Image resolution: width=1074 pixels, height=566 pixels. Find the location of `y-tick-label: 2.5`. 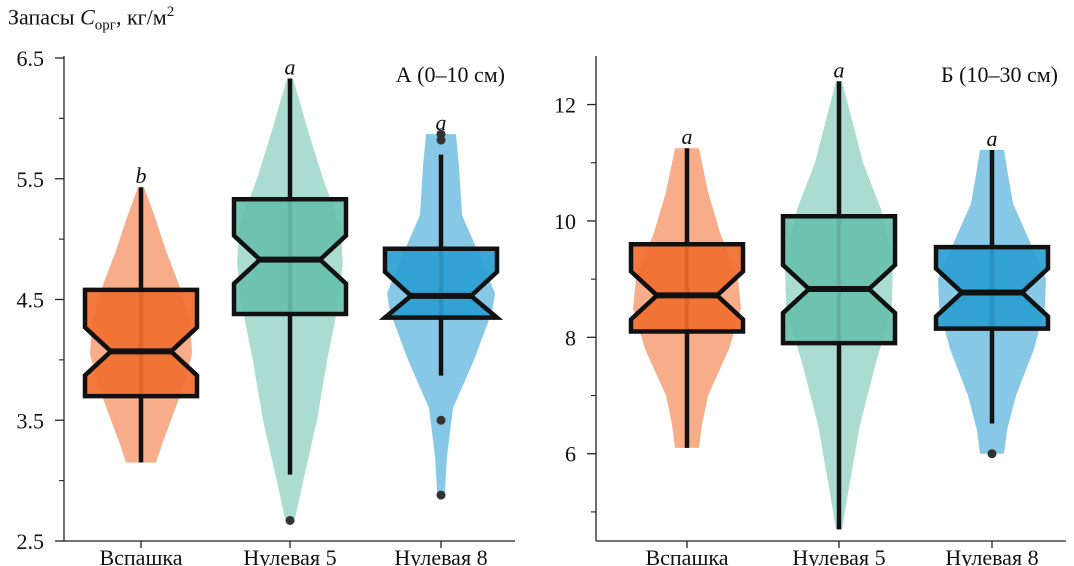

y-tick-label: 2.5 is located at coordinates (31, 541).